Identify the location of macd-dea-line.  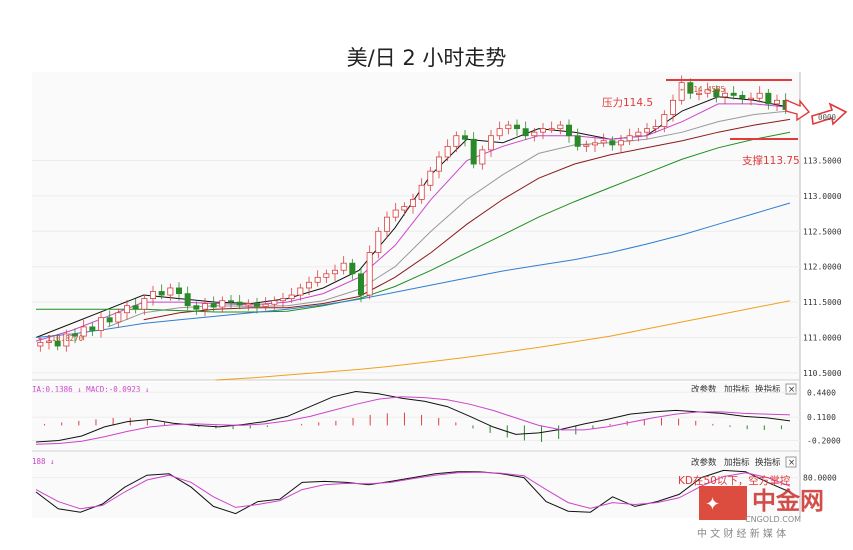
(413, 420).